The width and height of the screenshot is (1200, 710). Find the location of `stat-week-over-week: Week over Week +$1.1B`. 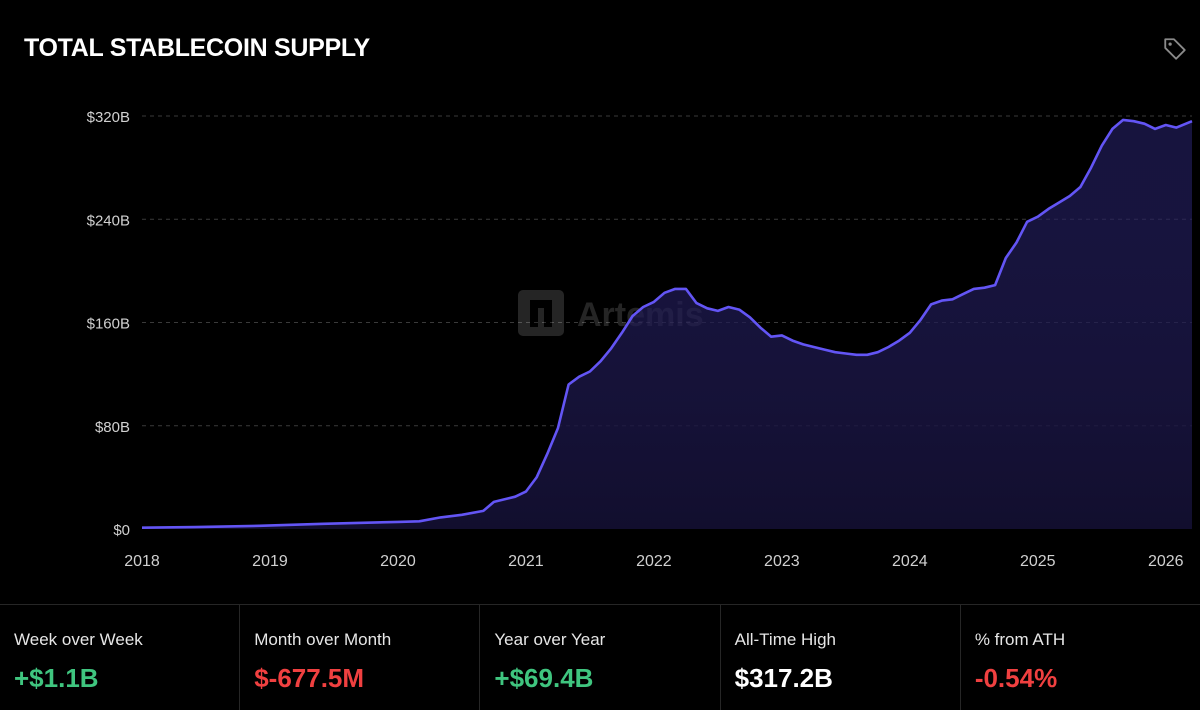

stat-week-over-week: Week over Week +$1.1B is located at coordinates (119, 657).